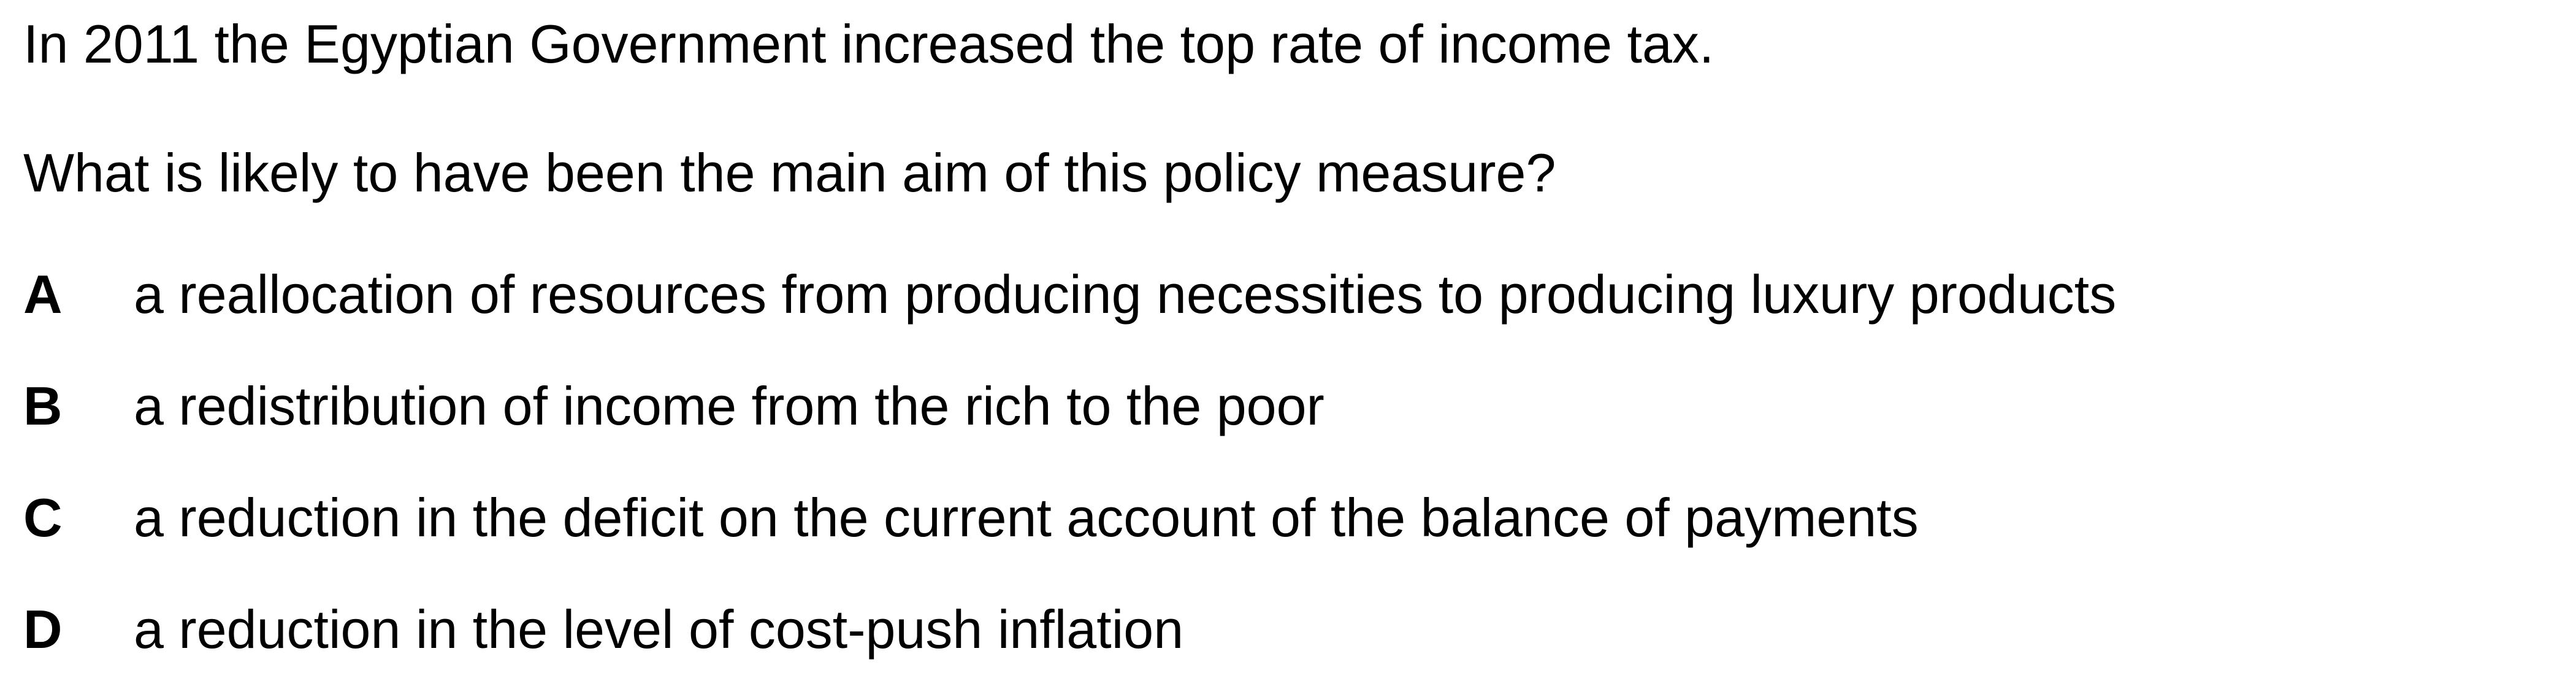 The image size is (2576, 678). I want to click on option-d-letter: D, so click(43, 629).